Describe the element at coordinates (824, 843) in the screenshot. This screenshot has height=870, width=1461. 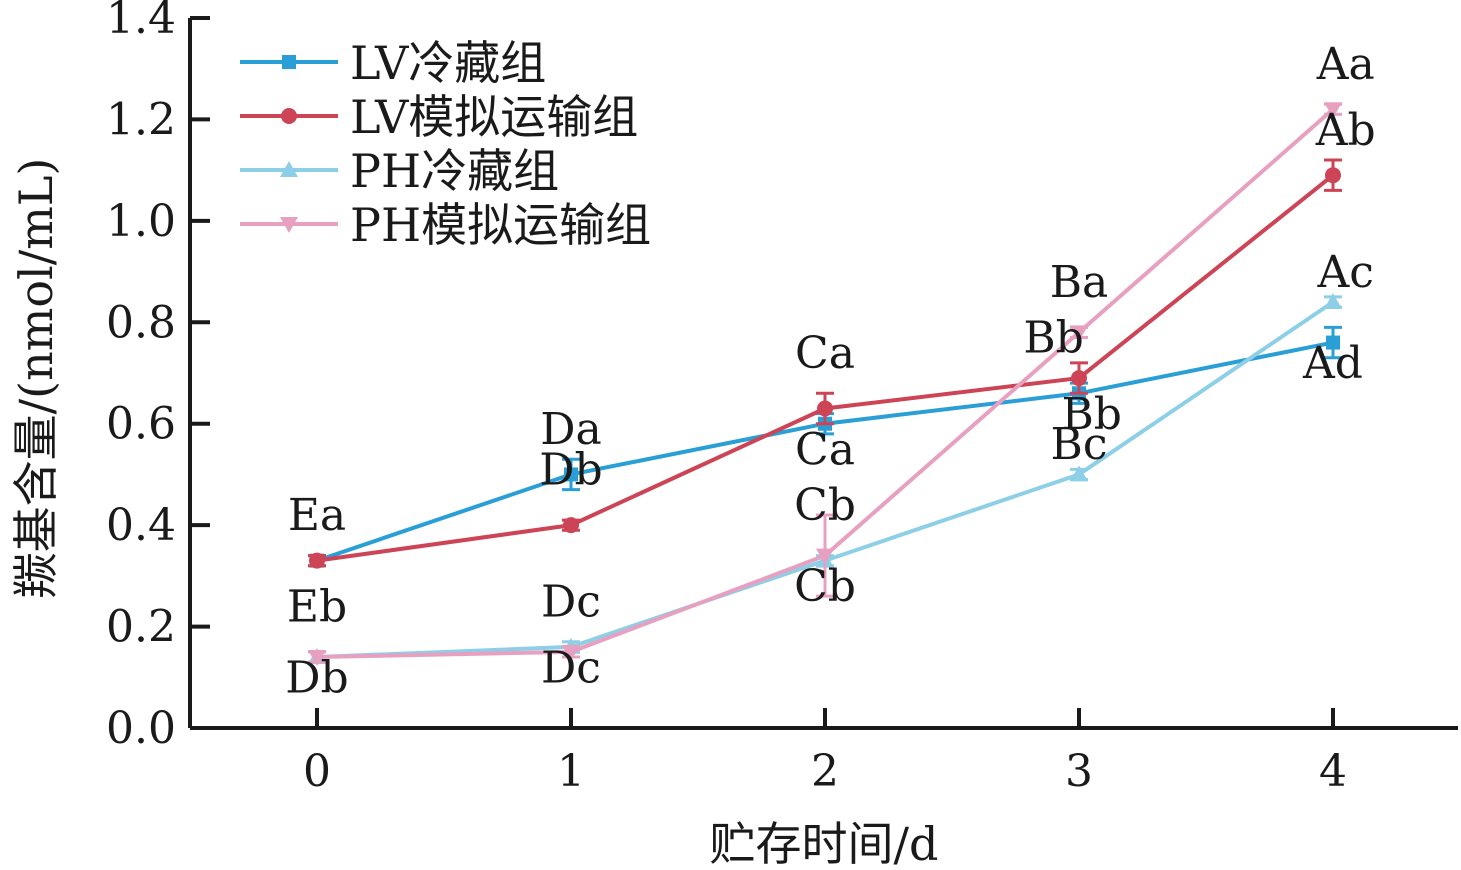
I see `x-axis-title: 贮存时间/d` at that location.